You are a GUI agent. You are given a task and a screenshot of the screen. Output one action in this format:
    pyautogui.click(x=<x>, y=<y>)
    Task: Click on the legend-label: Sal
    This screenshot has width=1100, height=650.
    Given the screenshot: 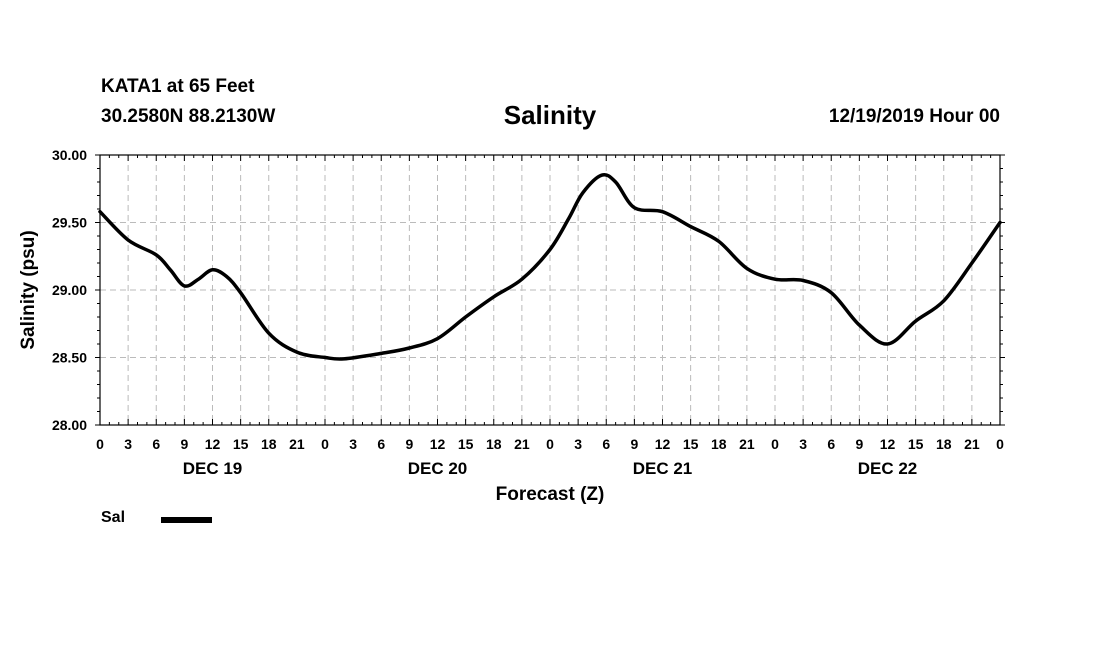 What is the action you would take?
    pyautogui.click(x=113, y=517)
    